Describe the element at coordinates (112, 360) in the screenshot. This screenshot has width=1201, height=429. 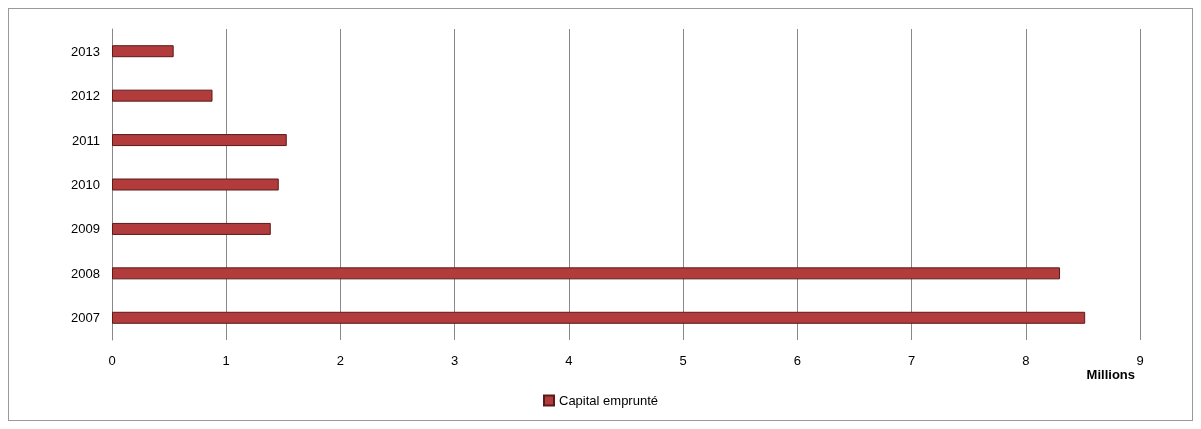
I see `x-tick-label: 0` at that location.